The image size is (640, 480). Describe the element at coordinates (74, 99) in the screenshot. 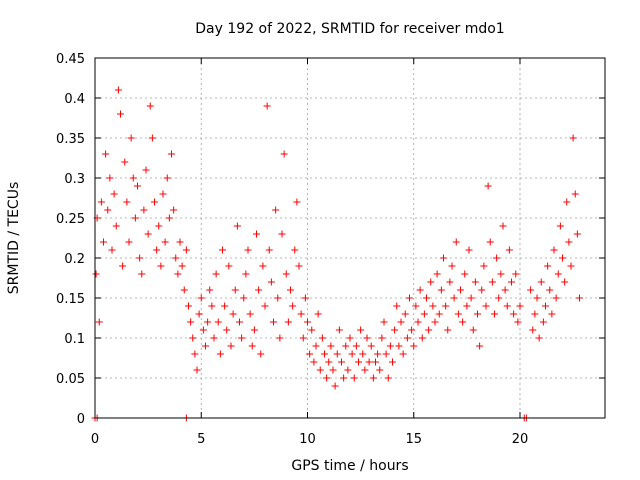

I see `y-tick-label: 0.4` at that location.